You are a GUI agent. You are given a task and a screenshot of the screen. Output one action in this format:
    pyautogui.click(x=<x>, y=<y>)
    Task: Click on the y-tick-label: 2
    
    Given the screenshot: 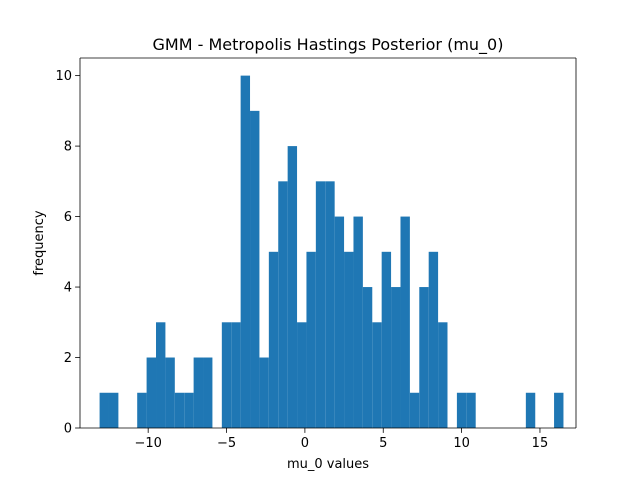 What is the action you would take?
    pyautogui.click(x=68, y=358)
    